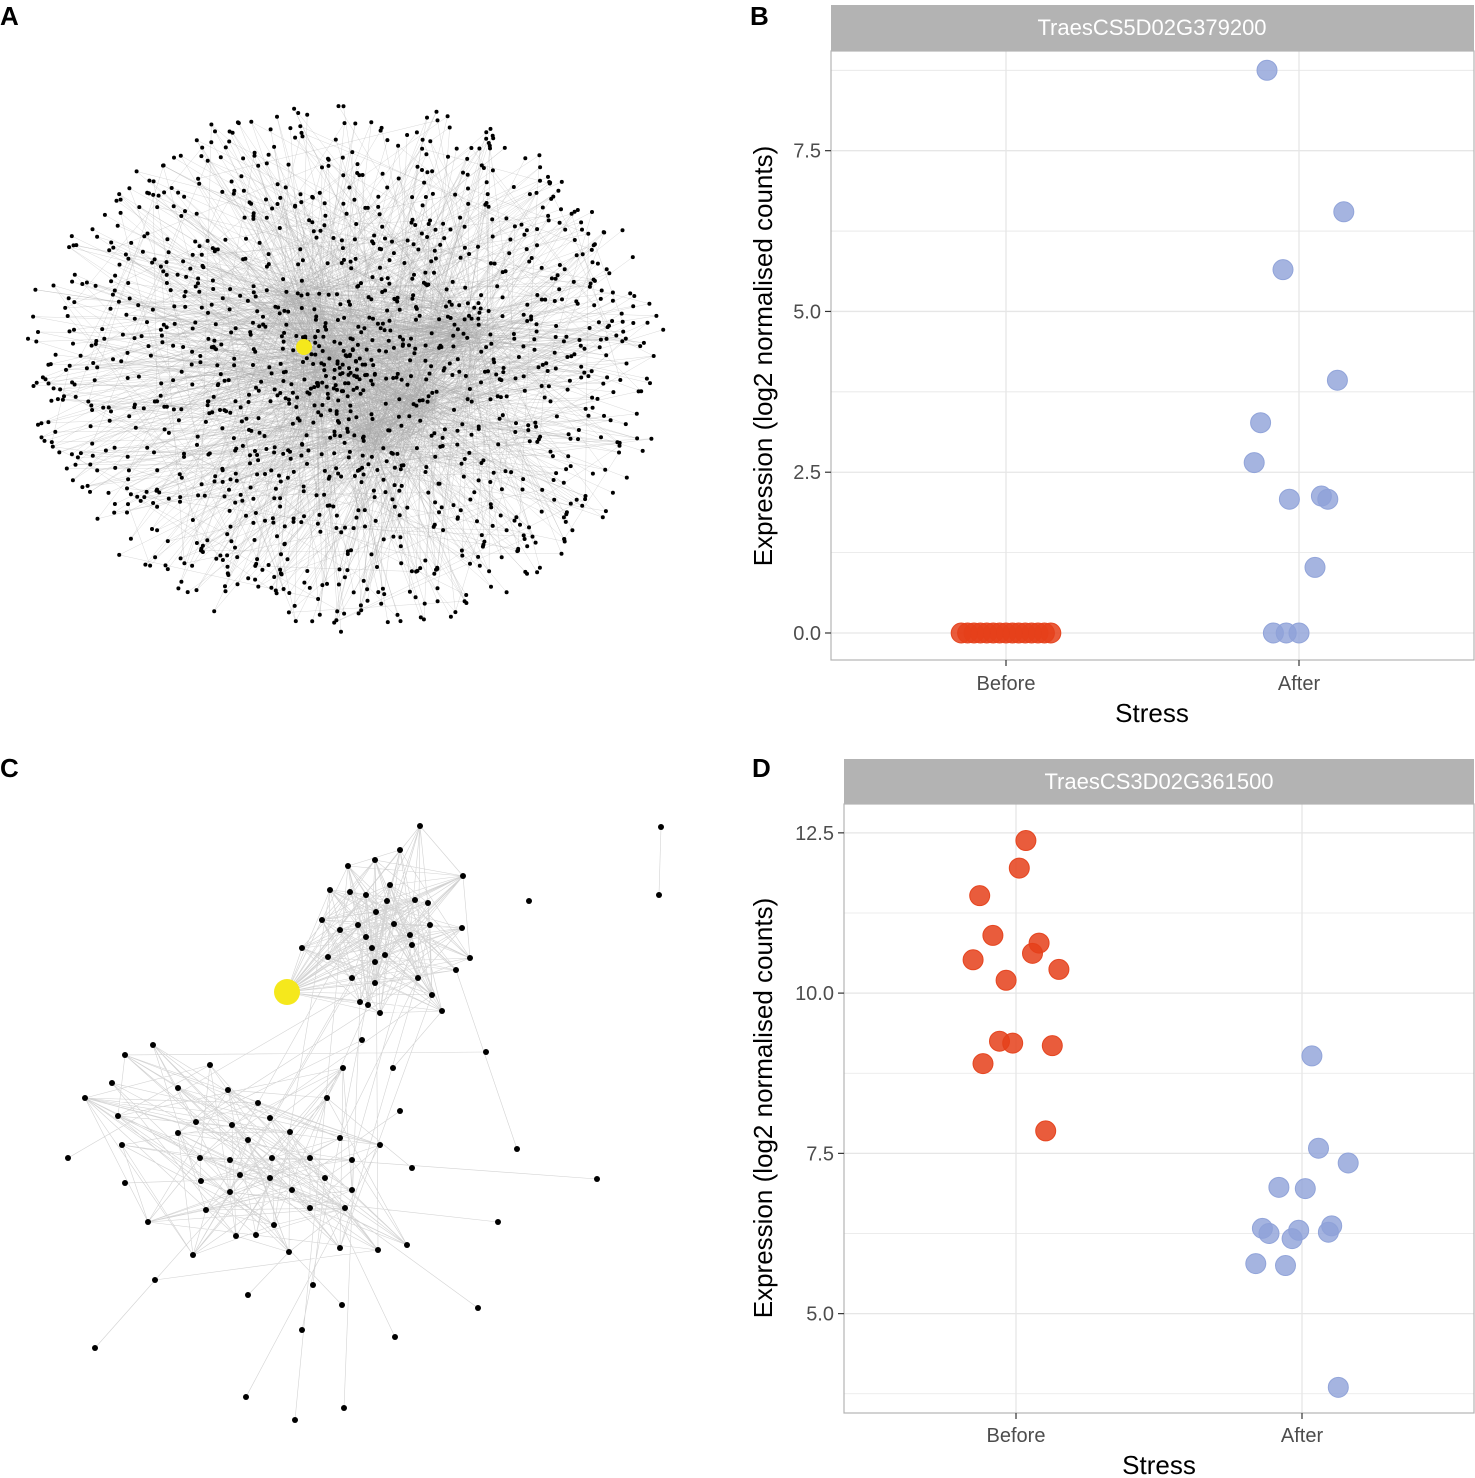 This screenshot has height=1478, width=1475. I want to click on point-before, so click(1051, 633).